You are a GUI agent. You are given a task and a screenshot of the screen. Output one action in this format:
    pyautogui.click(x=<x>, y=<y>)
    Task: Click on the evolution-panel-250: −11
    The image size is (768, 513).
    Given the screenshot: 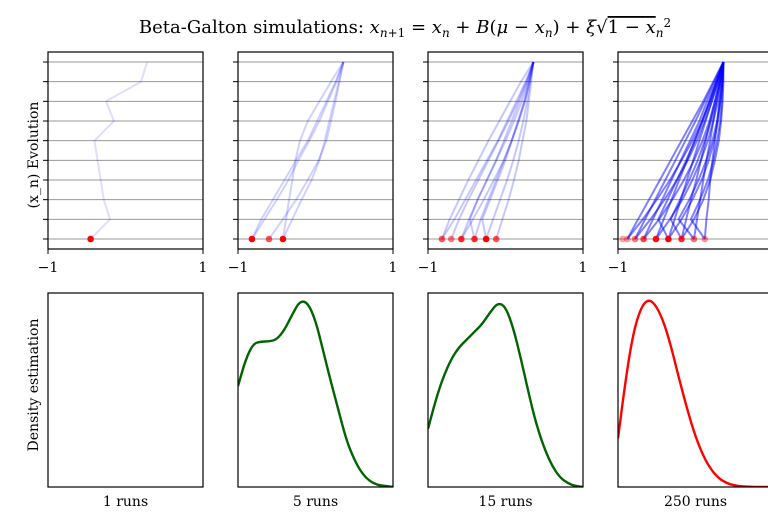 What is the action you would take?
    pyautogui.click(x=688, y=163)
    